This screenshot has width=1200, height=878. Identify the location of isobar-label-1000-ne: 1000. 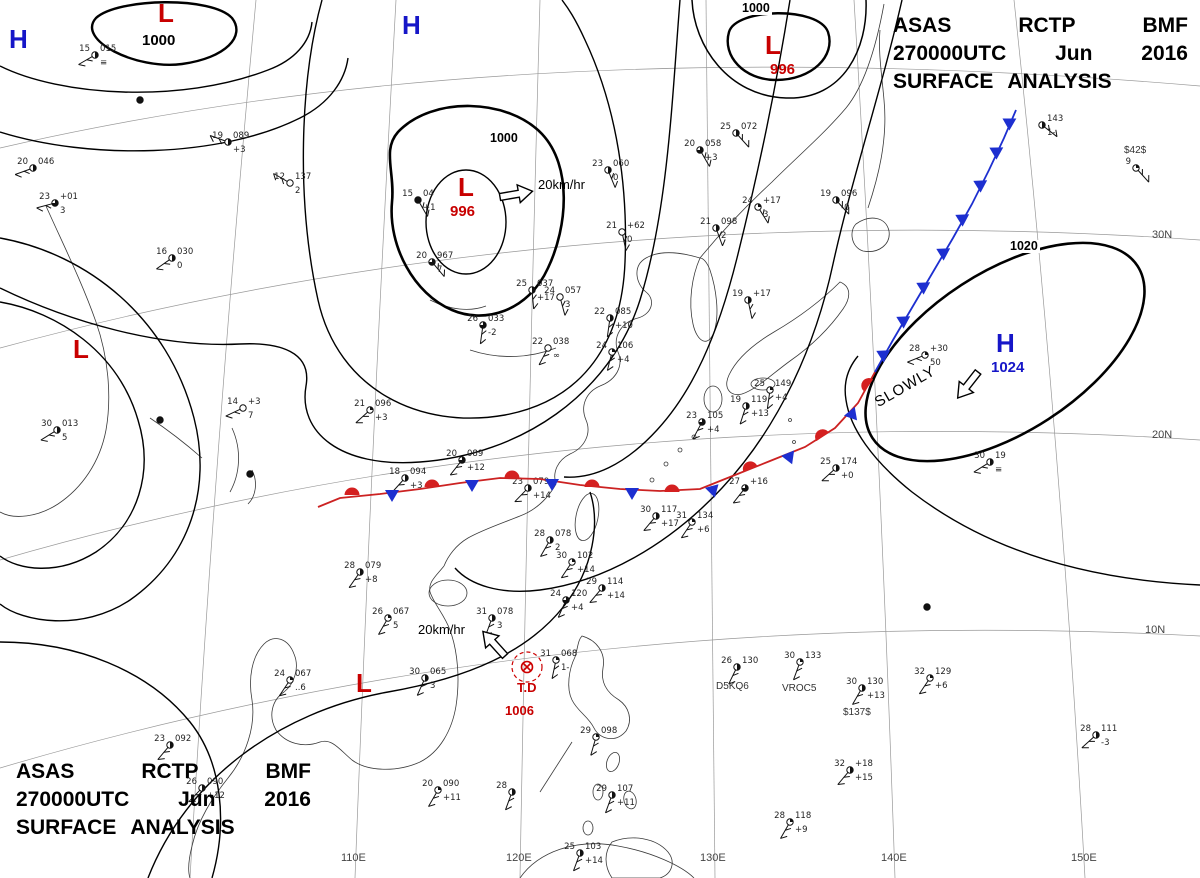
(756, 8).